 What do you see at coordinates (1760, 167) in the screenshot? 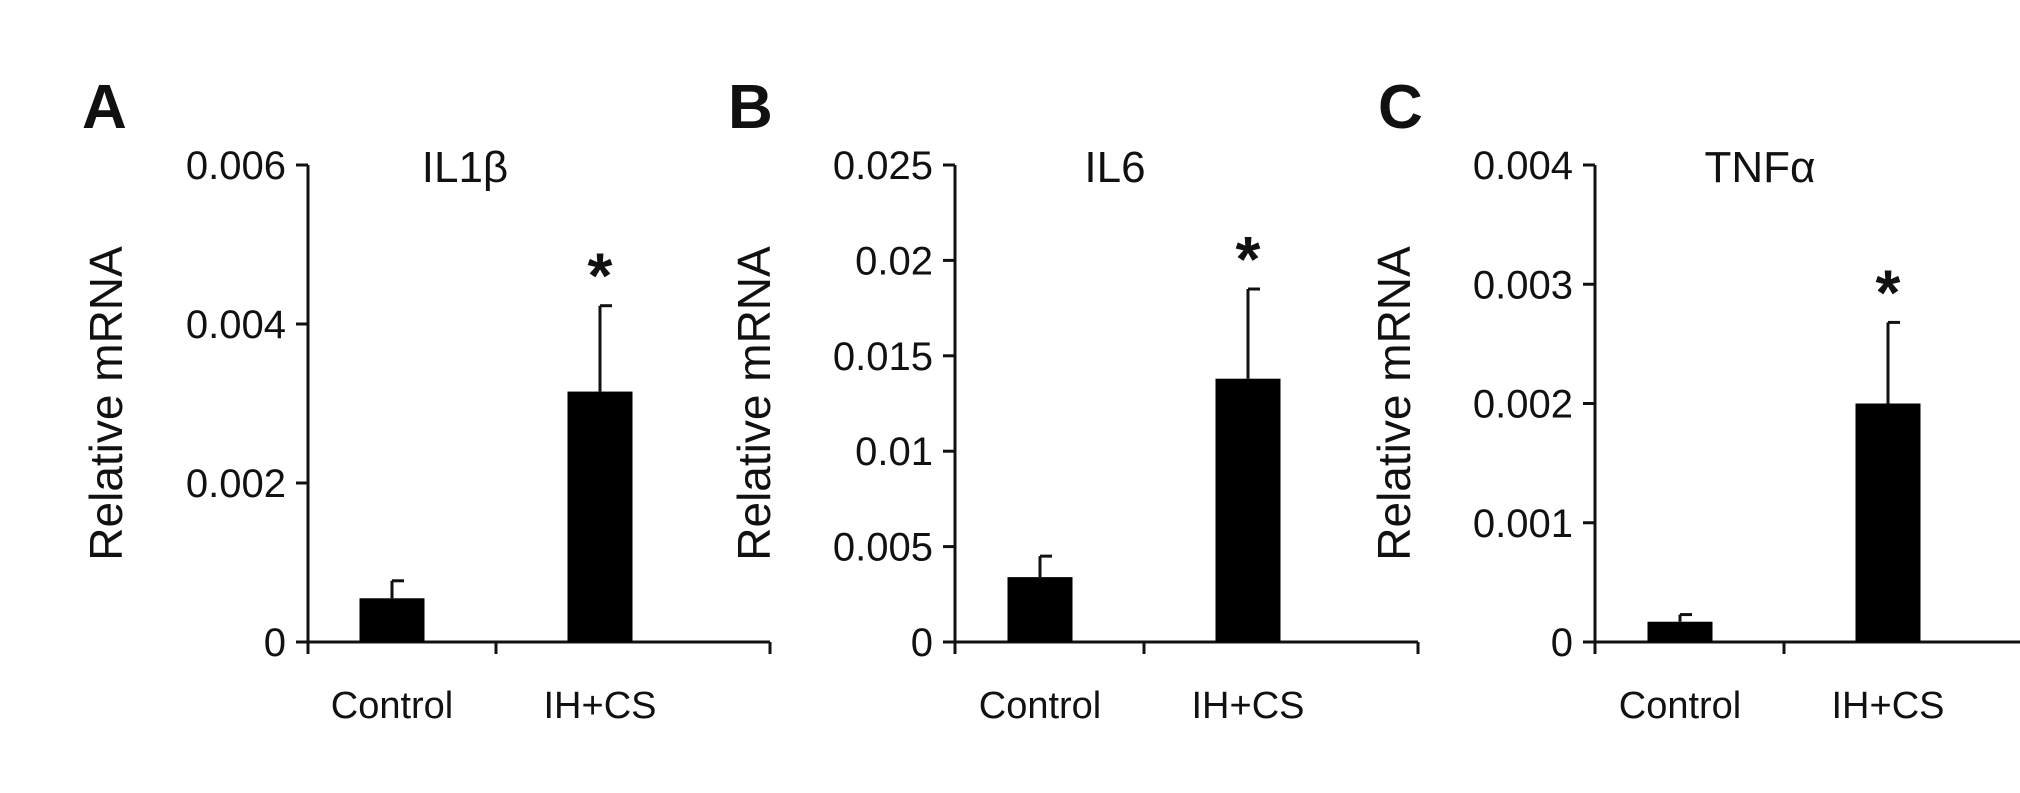
I see `panel-title: TNFα` at bounding box center [1760, 167].